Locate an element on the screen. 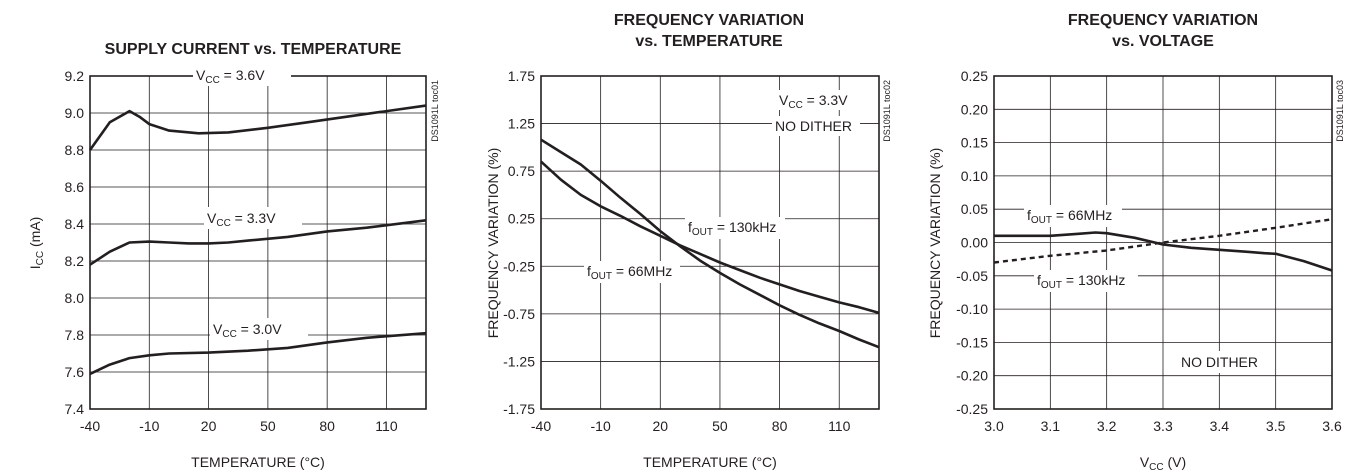  y-tick-label: 0.20 is located at coordinates (974, 109).